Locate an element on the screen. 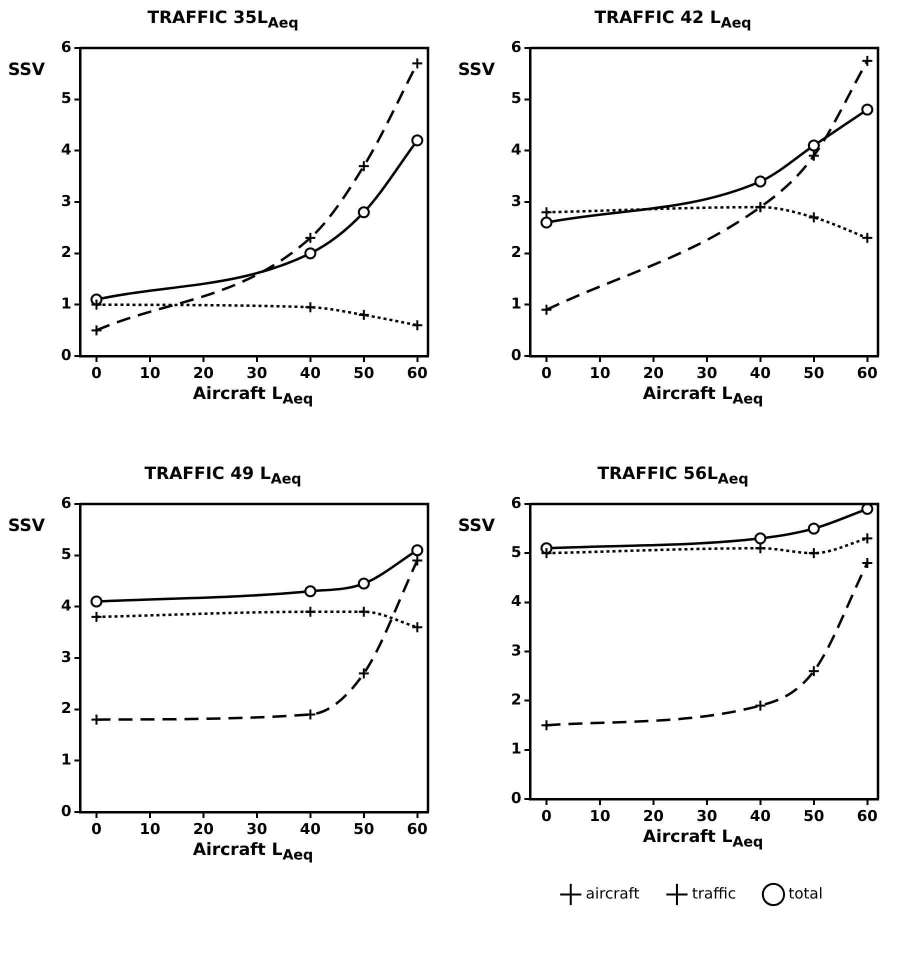 This screenshot has width=898, height=972. chart-title: TRAFFIC 42 L$_{Aeq}$ is located at coordinates (673, 21).